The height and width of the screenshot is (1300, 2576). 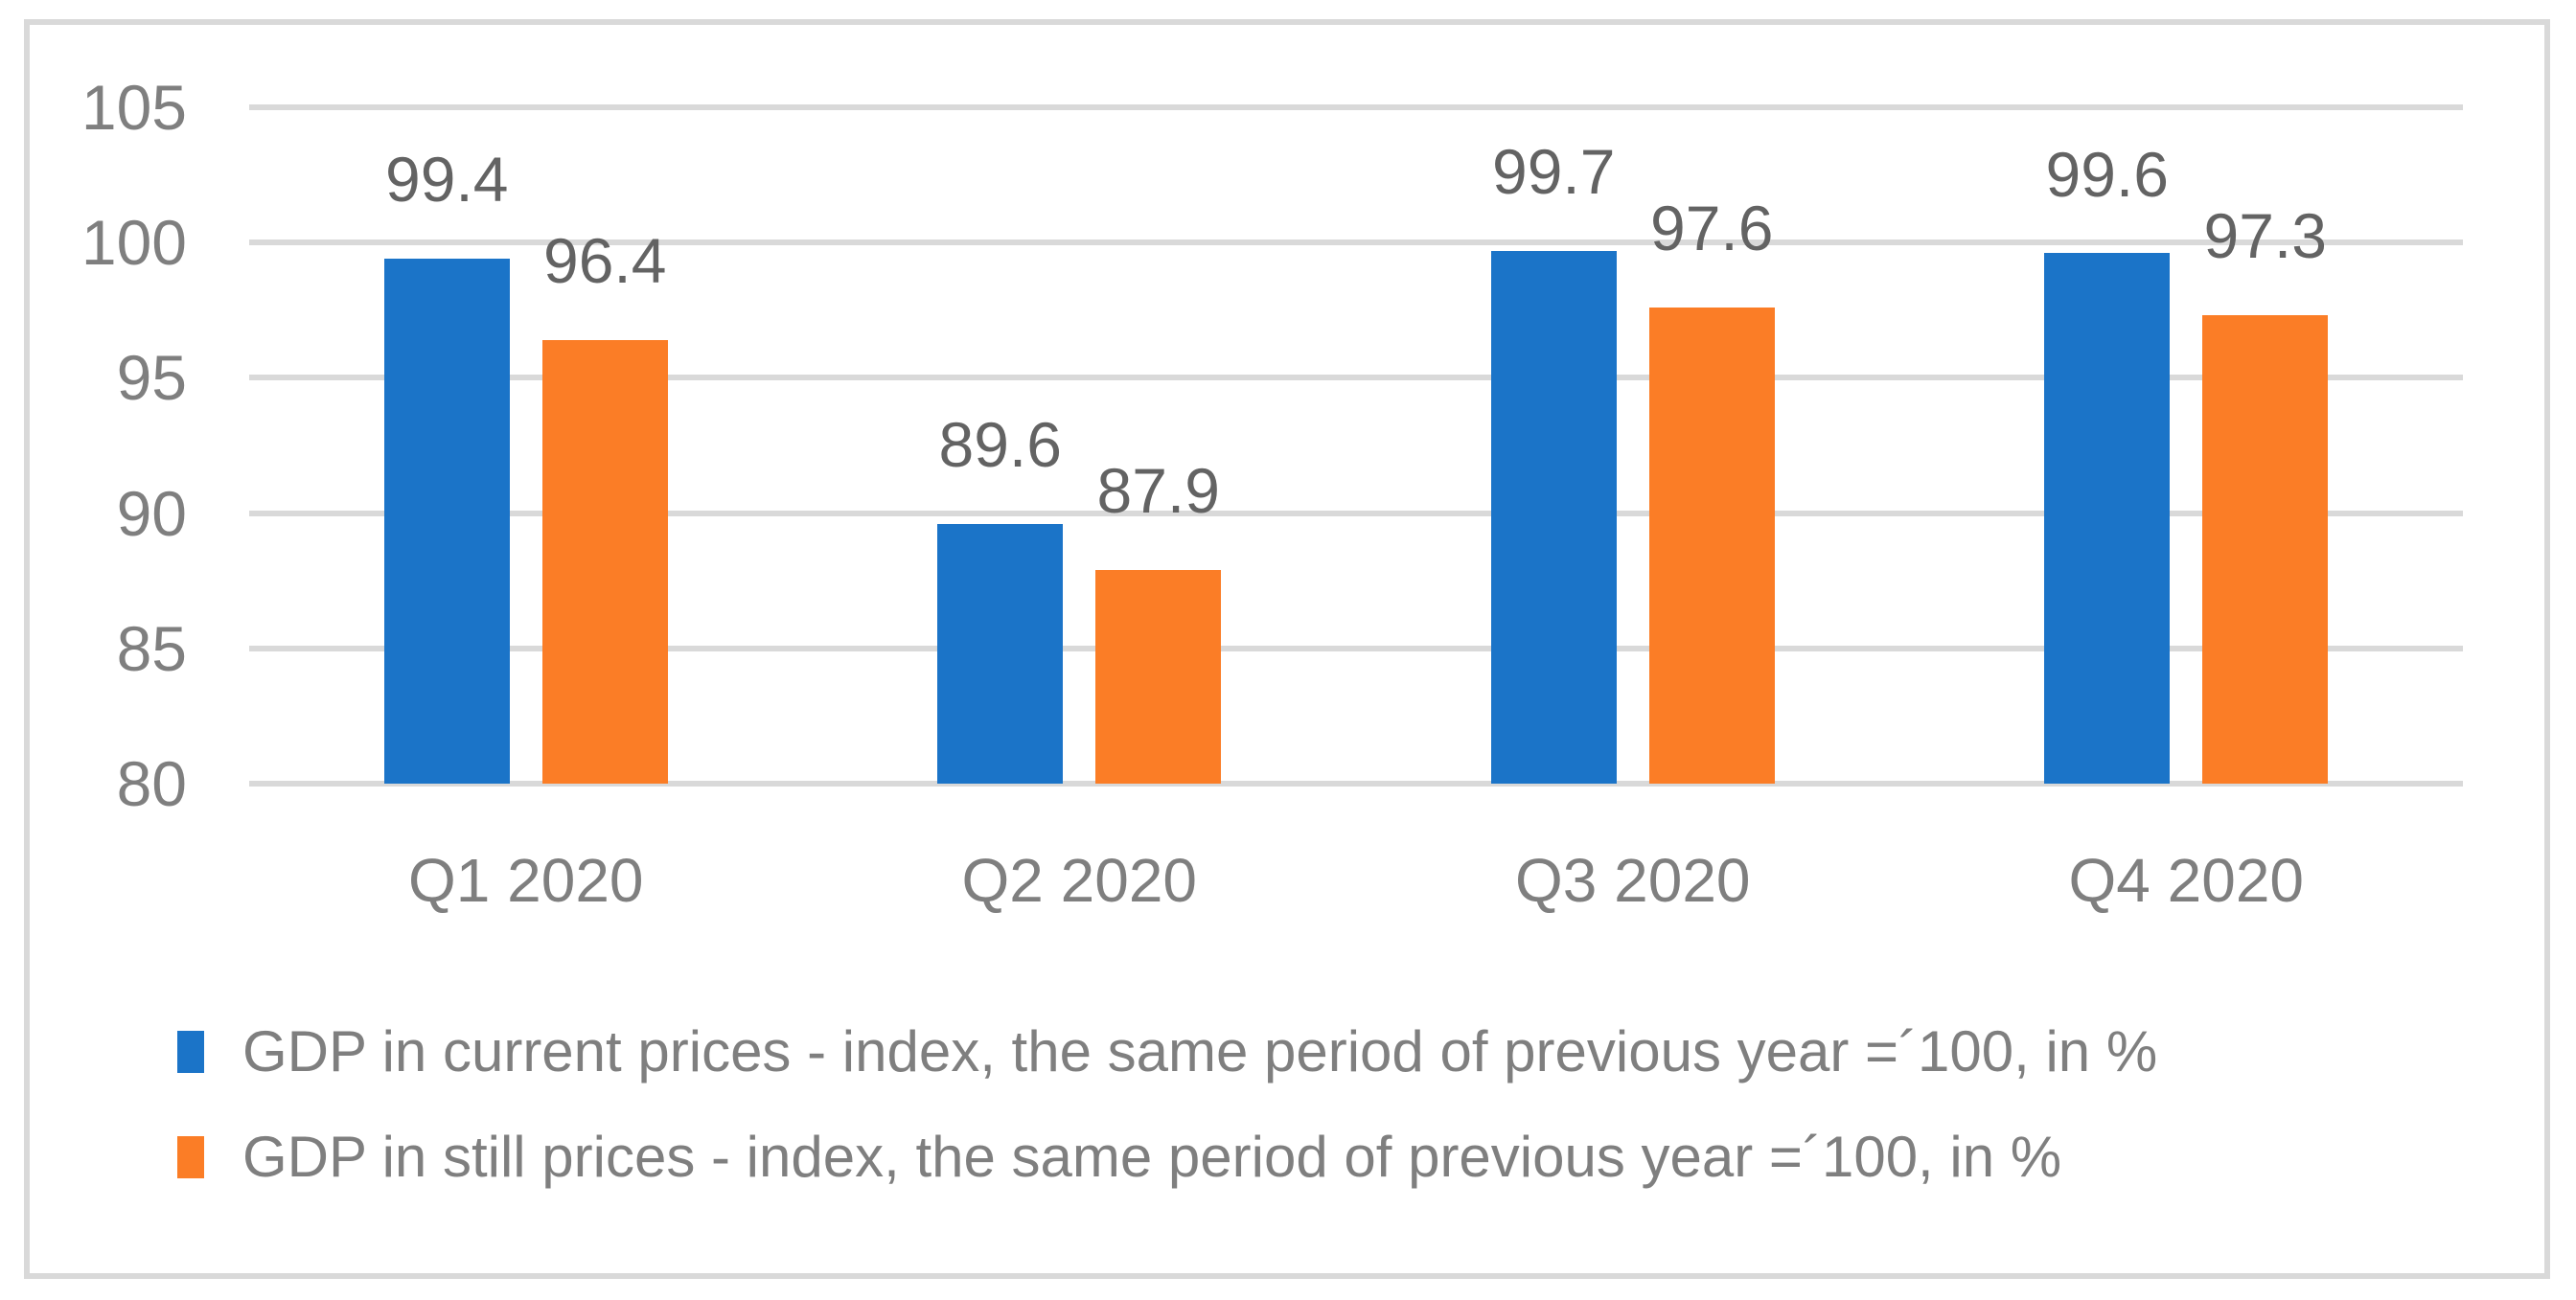 What do you see at coordinates (151, 378) in the screenshot?
I see `y-tick-label-95: 95` at bounding box center [151, 378].